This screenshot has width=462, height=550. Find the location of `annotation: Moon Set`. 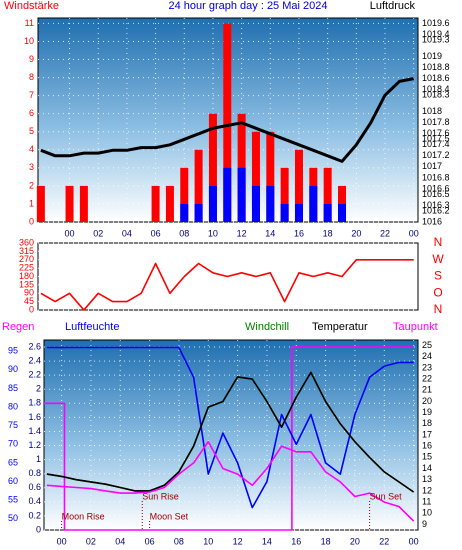

annotation: Moon Set is located at coordinates (169, 516).